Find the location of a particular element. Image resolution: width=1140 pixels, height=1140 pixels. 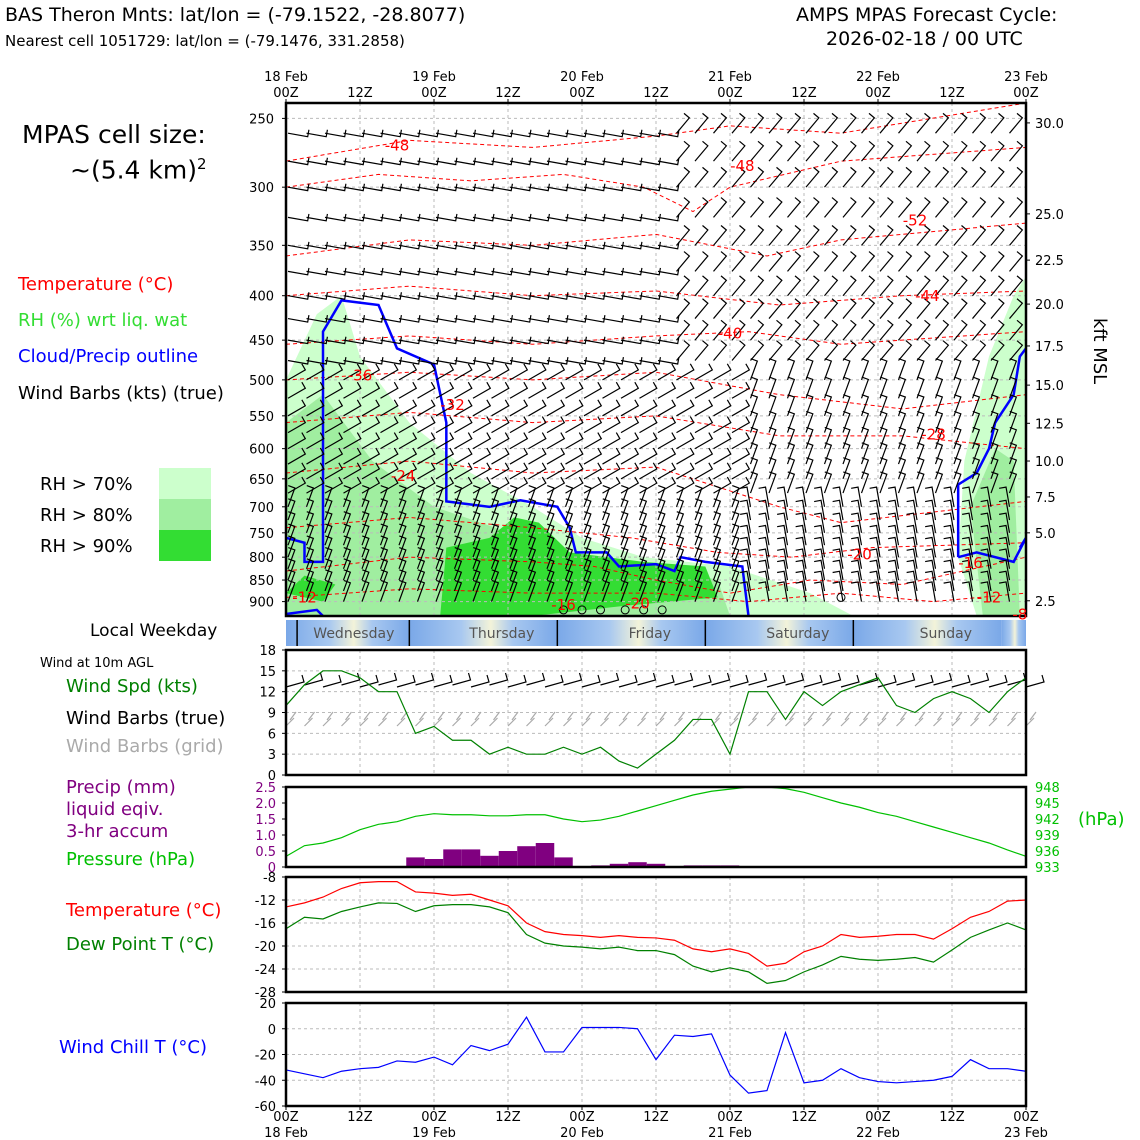

temperature-contour-label: -16 is located at coordinates (970, 563).